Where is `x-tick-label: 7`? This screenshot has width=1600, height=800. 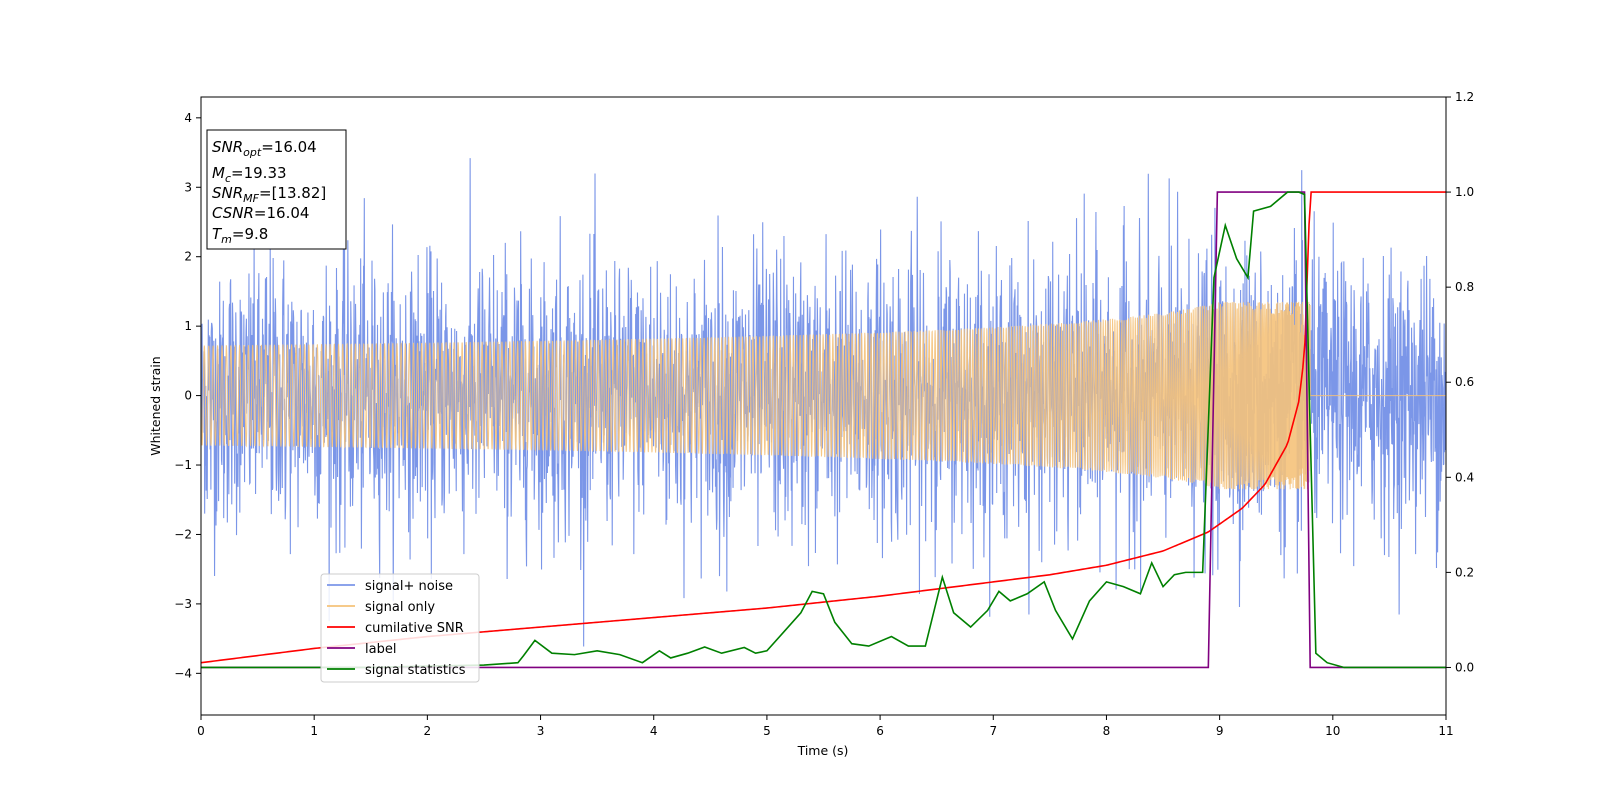 x-tick-label: 7 is located at coordinates (993, 731).